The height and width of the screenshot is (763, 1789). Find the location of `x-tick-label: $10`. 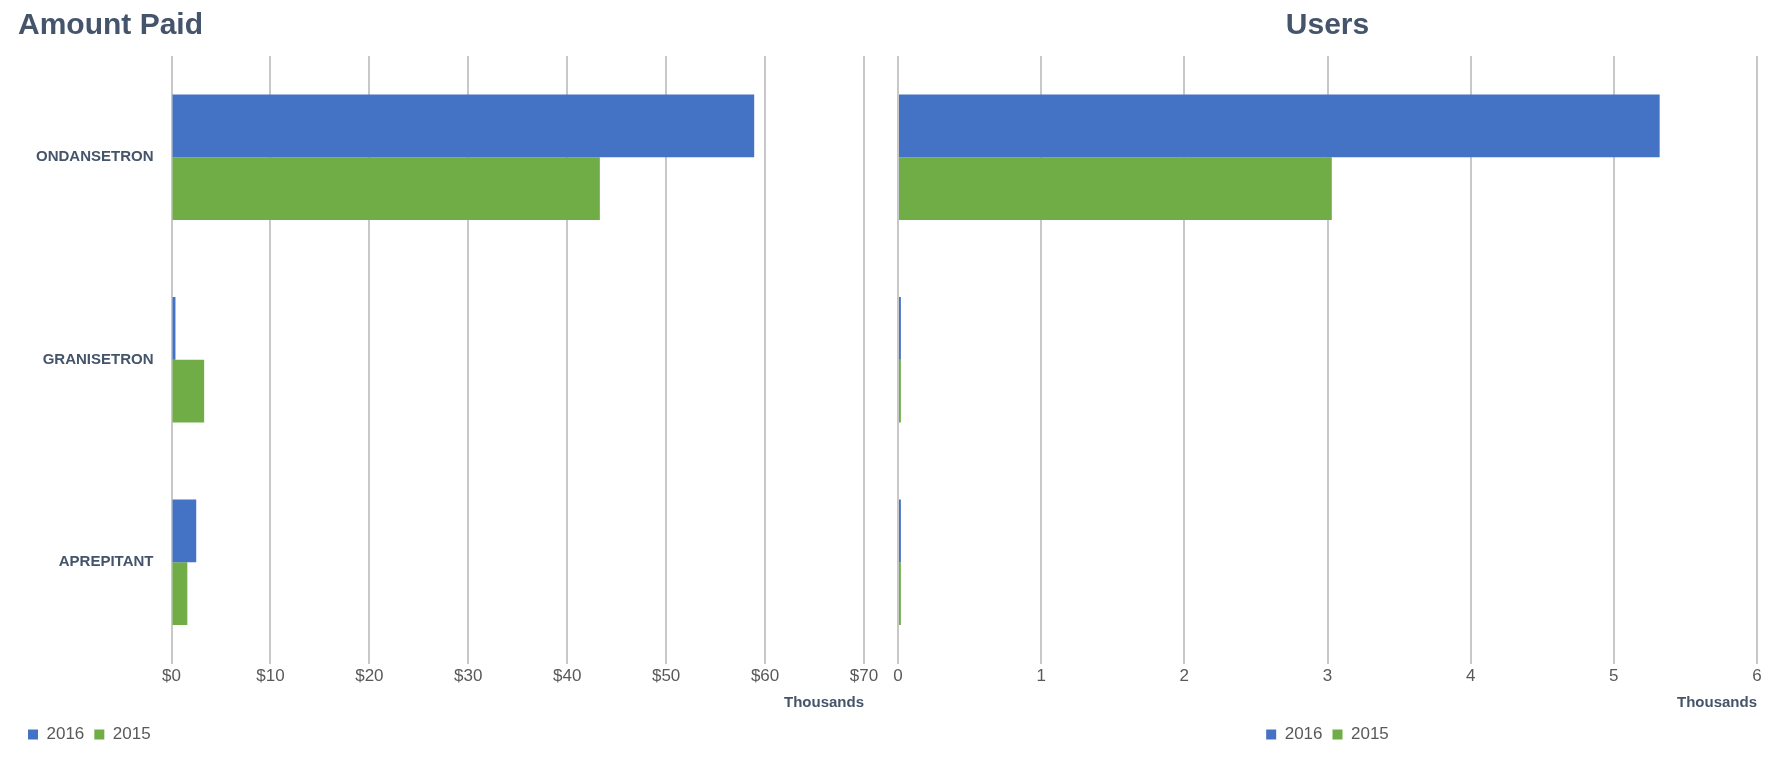

x-tick-label: $10 is located at coordinates (270, 676).